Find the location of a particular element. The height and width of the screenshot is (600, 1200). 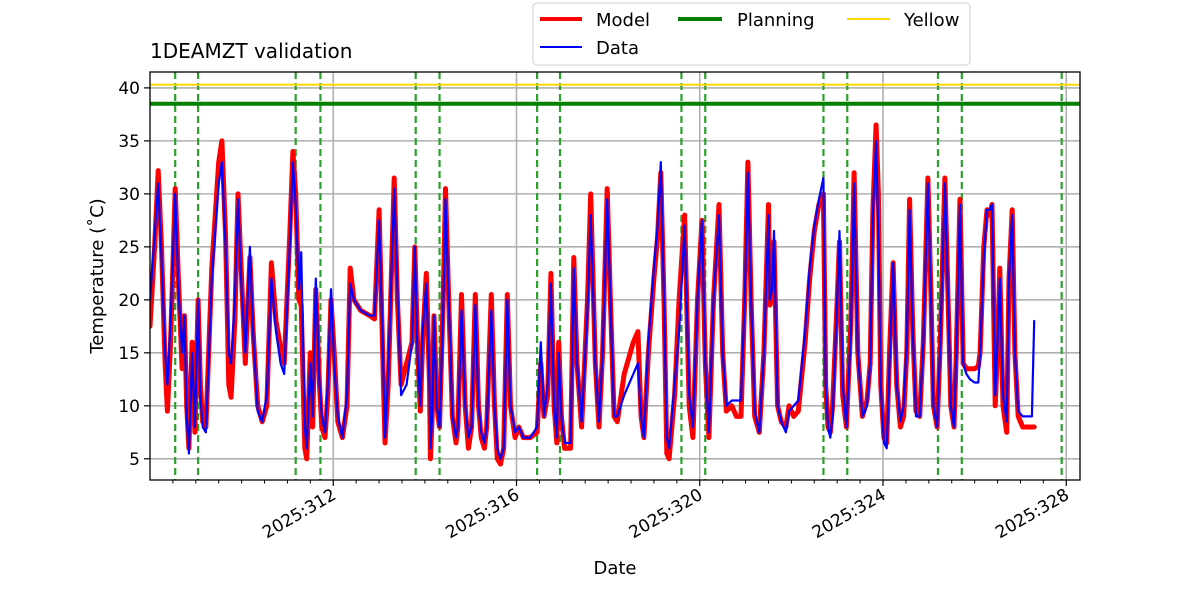

y-tick-label: 30 is located at coordinates (129, 195).